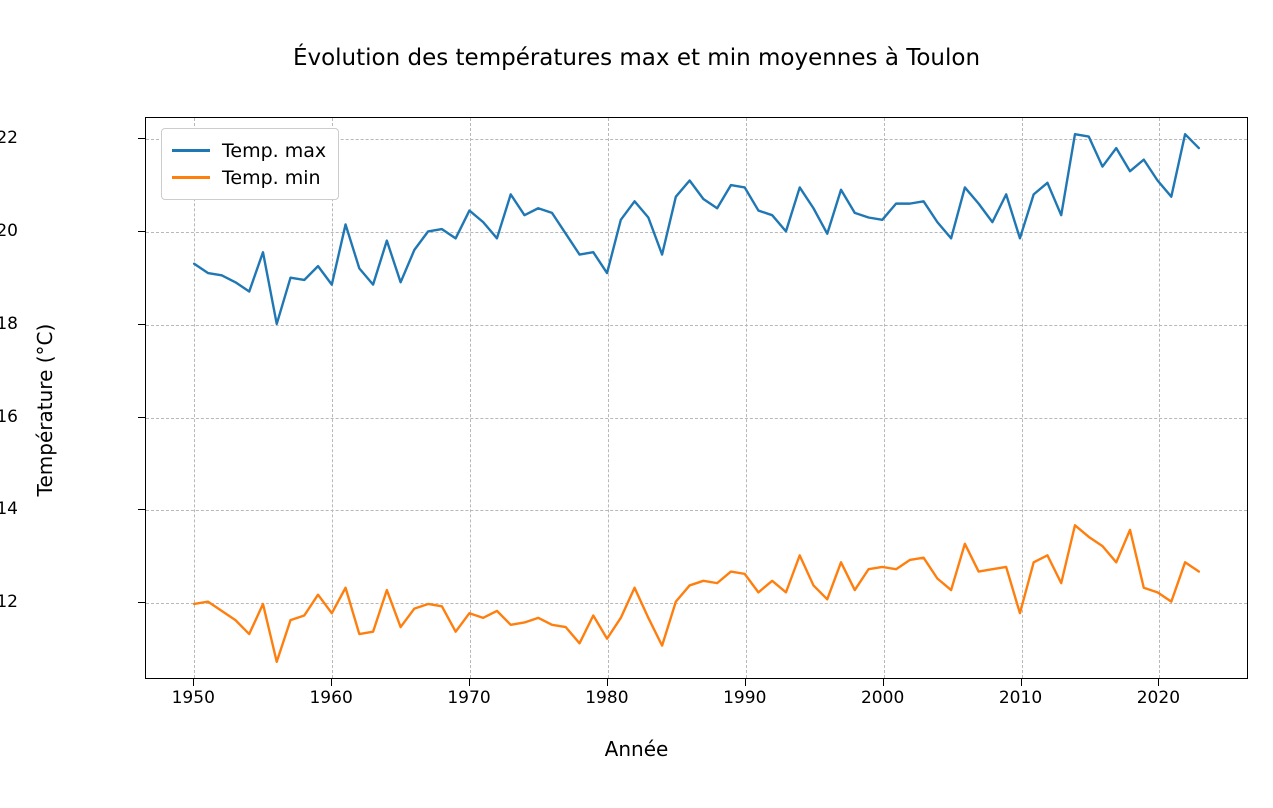 The height and width of the screenshot is (808, 1273). Describe the element at coordinates (745, 698) in the screenshot. I see `x-tick-label: 1990` at that location.